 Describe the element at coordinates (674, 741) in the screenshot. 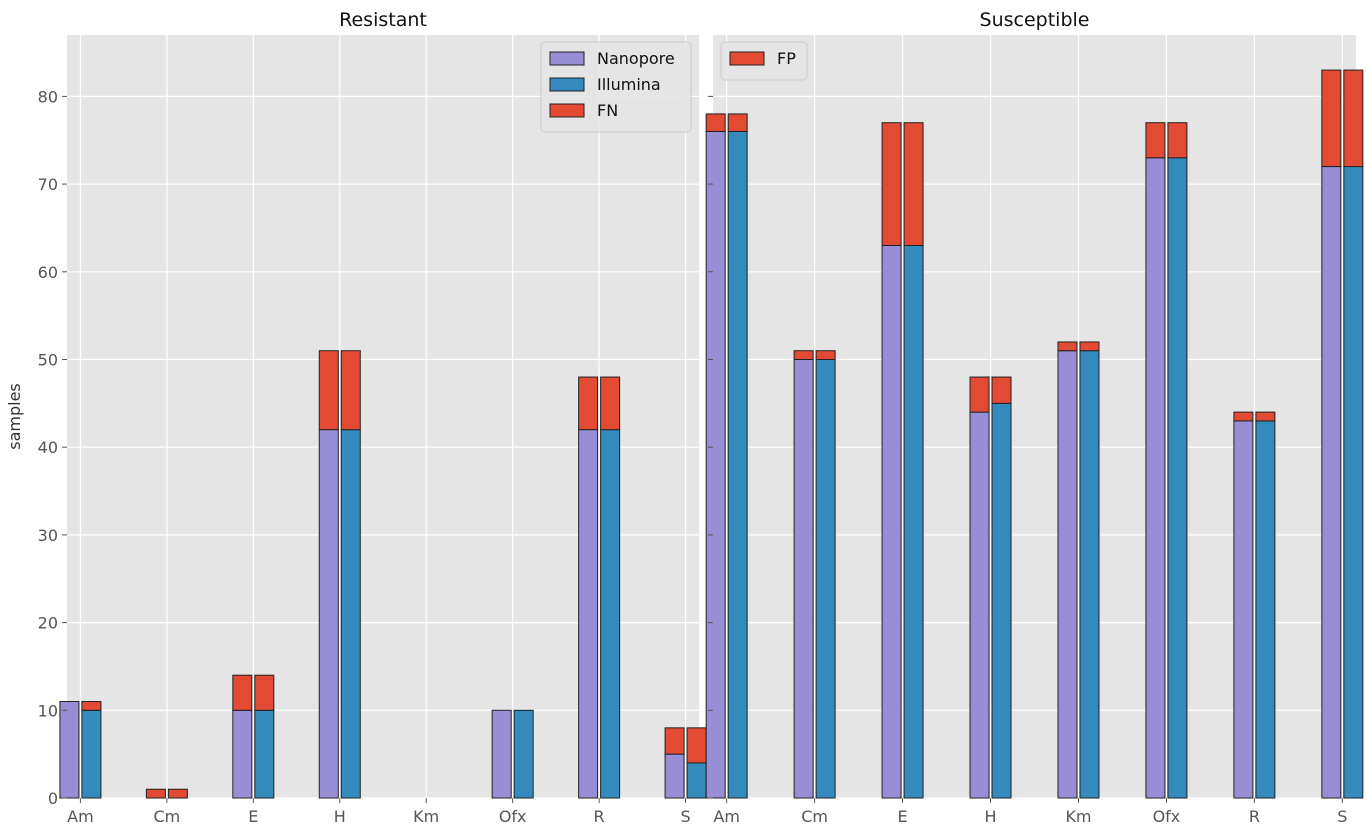

I see `bar-fn-on-nanopore-s` at that location.